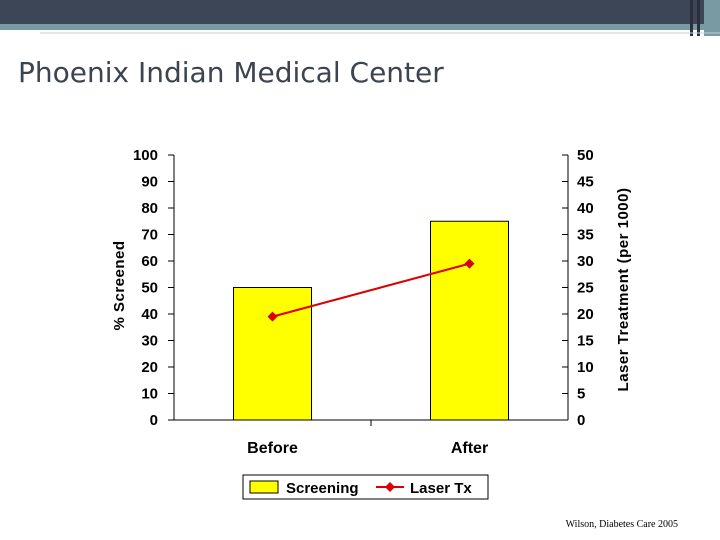 This screenshot has width=720, height=540. What do you see at coordinates (441, 488) in the screenshot?
I see `legend-label-laser-tx: Laser Tx` at bounding box center [441, 488].